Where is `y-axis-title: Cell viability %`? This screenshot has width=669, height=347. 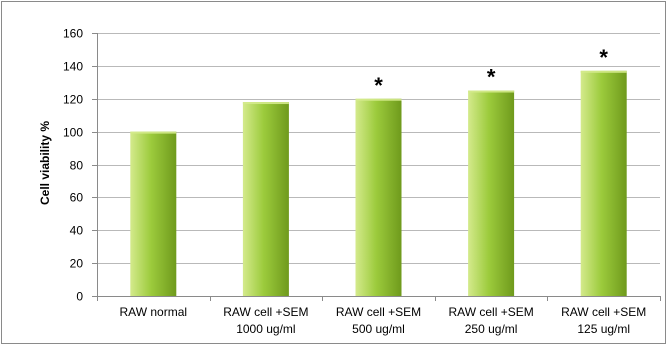
y-axis-title: Cell viability % is located at coordinates (45, 163).